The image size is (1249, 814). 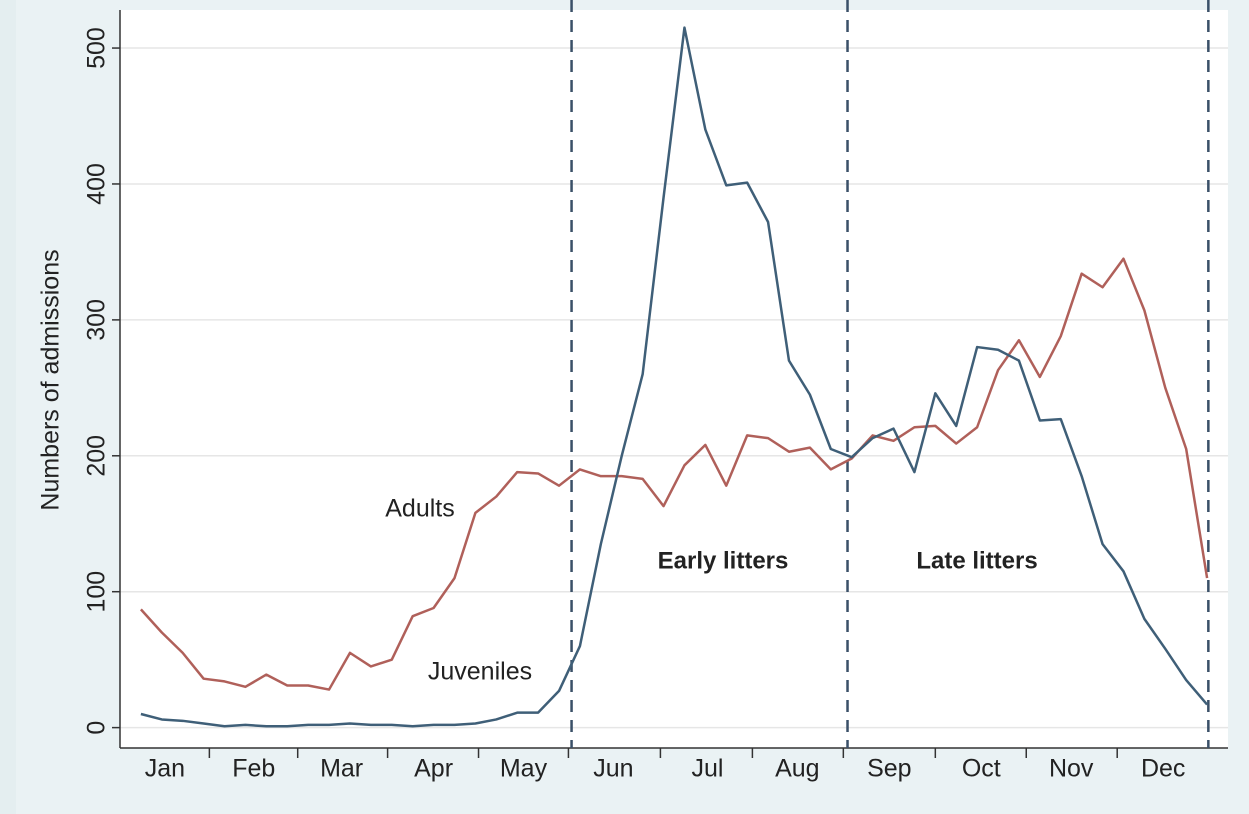 What do you see at coordinates (419, 509) in the screenshot?
I see `series-label: Adults` at bounding box center [419, 509].